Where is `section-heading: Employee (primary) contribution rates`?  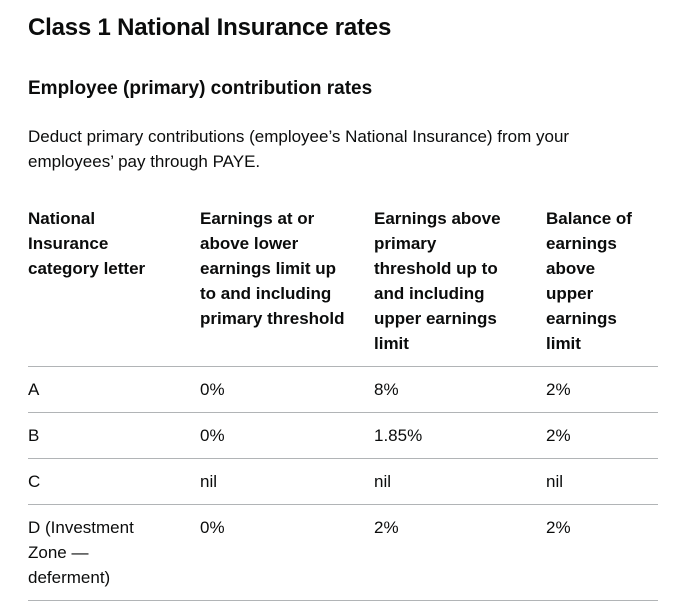
section-heading: Employee (primary) contribution rates is located at coordinates (200, 88).